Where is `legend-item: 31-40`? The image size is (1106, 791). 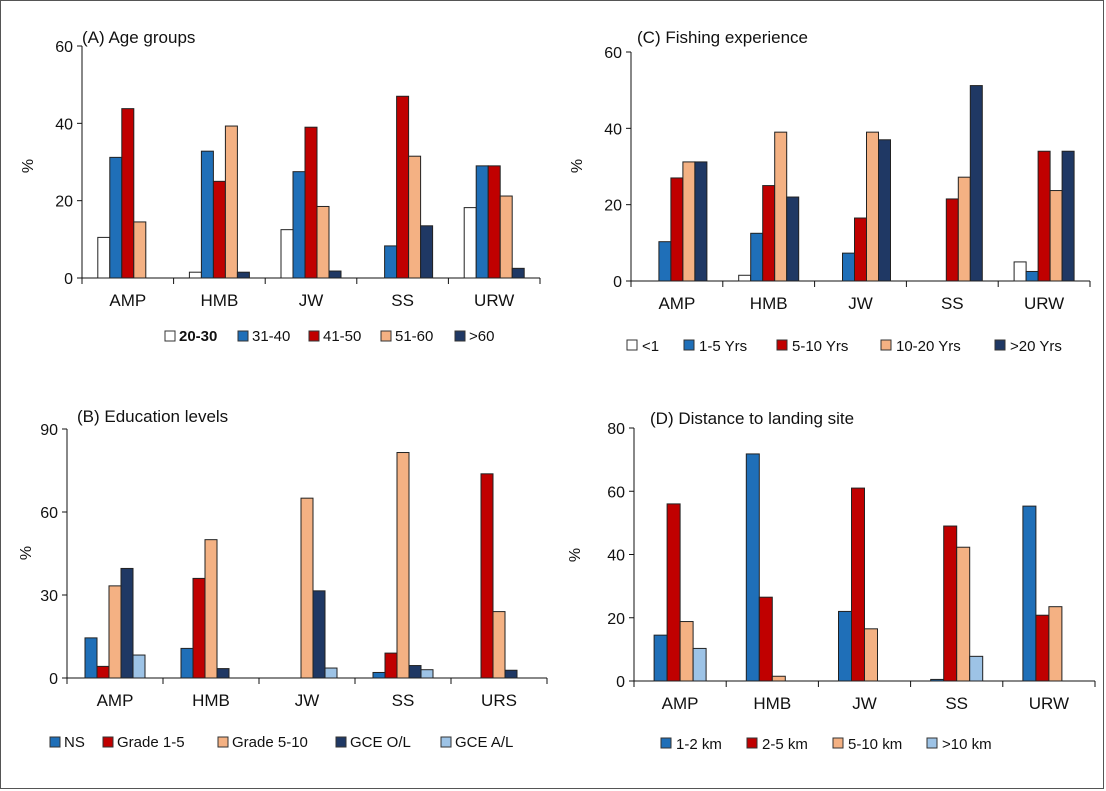 legend-item: 31-40 is located at coordinates (263, 336).